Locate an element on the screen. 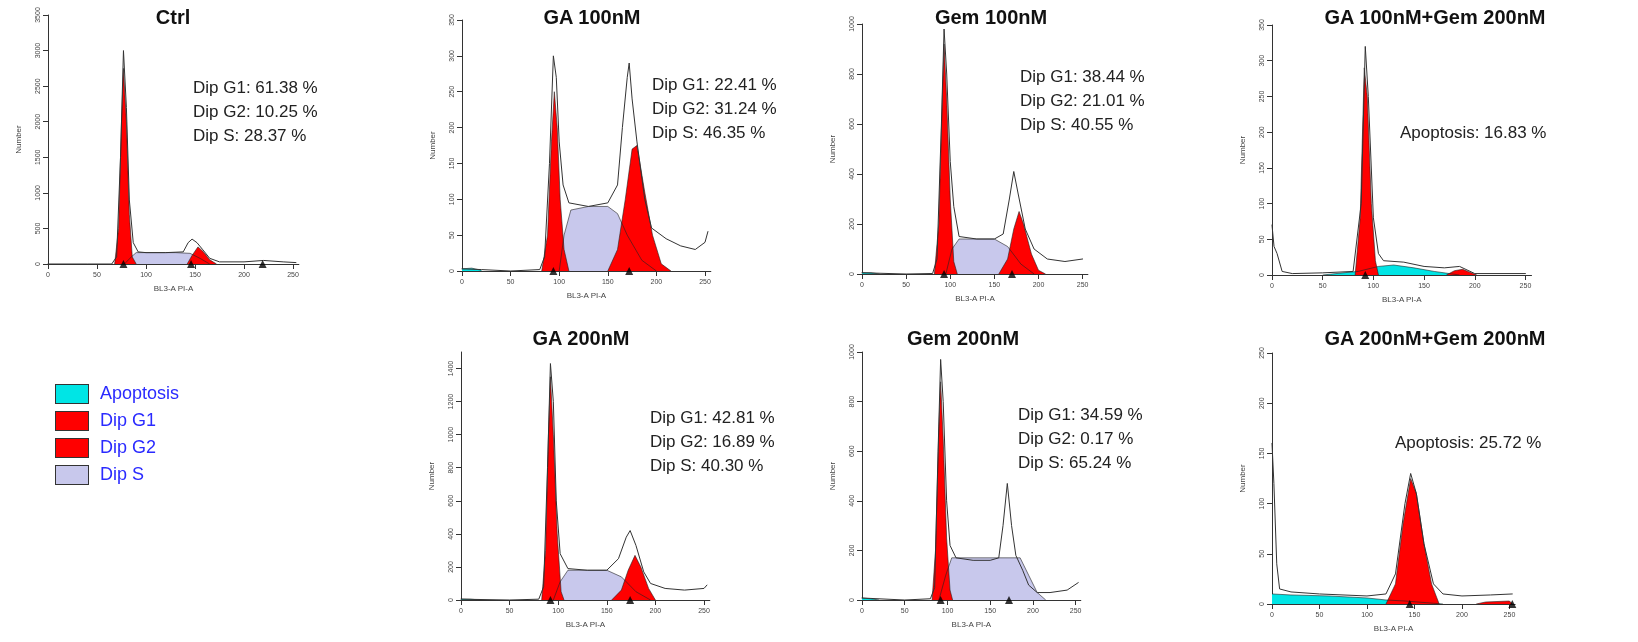 The image size is (1638, 642). annotation: Dip G2: 21.01 % is located at coordinates (1082, 100).